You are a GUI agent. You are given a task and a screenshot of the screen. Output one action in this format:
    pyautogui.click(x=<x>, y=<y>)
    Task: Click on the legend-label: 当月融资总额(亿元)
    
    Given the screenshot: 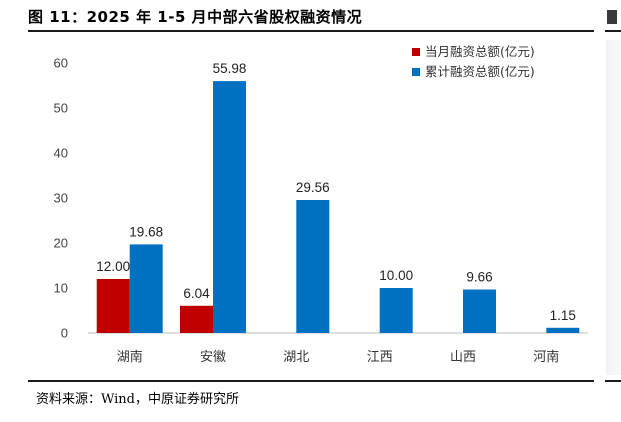 What is the action you would take?
    pyautogui.click(x=480, y=51)
    